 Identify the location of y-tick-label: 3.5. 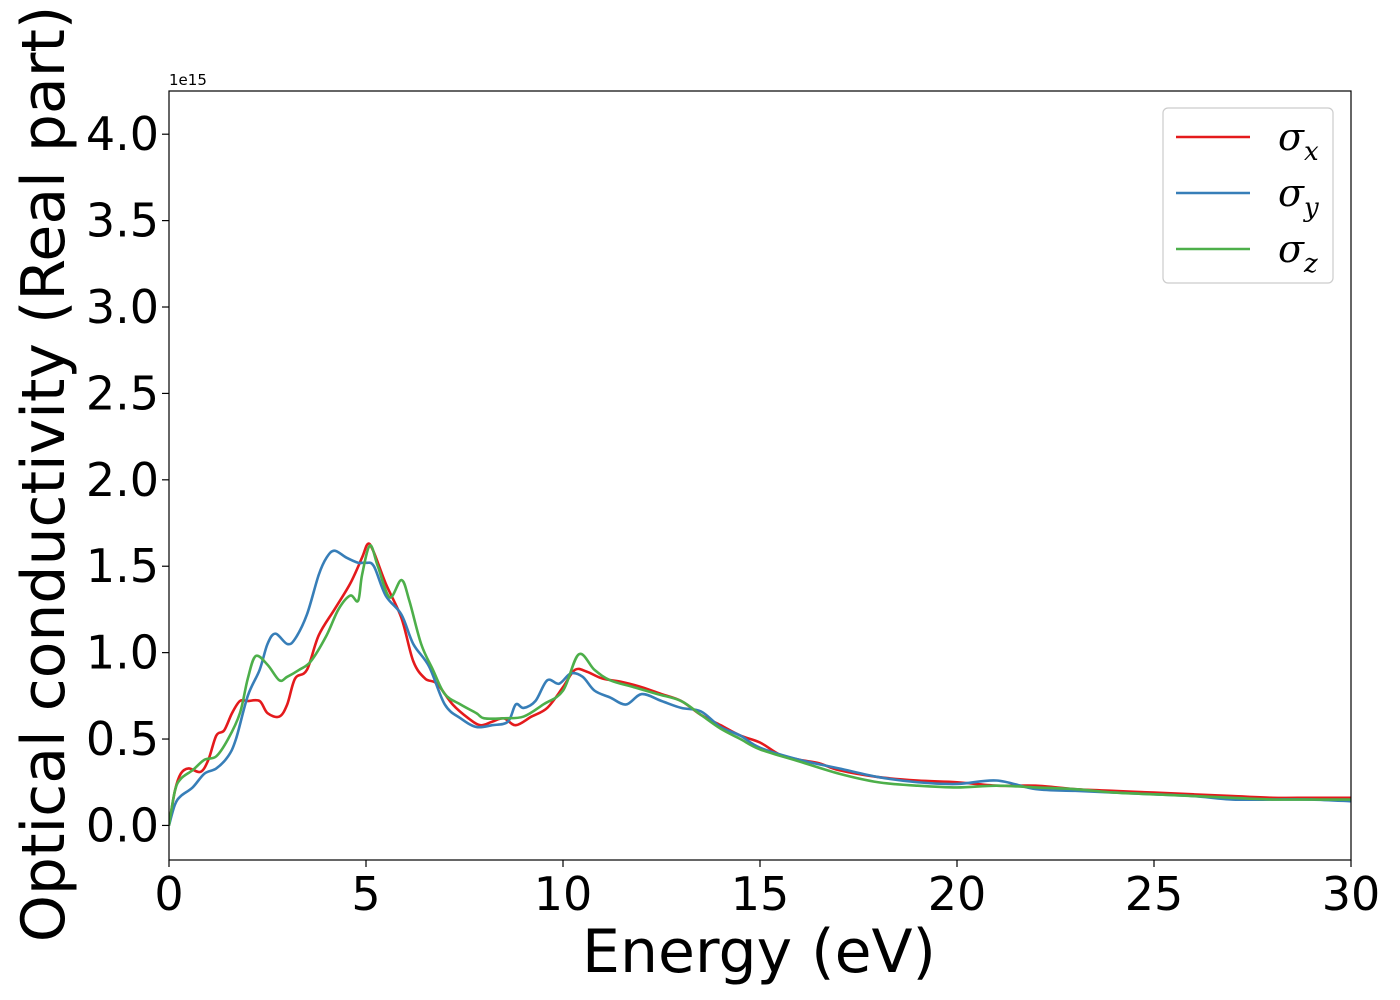
(122, 221).